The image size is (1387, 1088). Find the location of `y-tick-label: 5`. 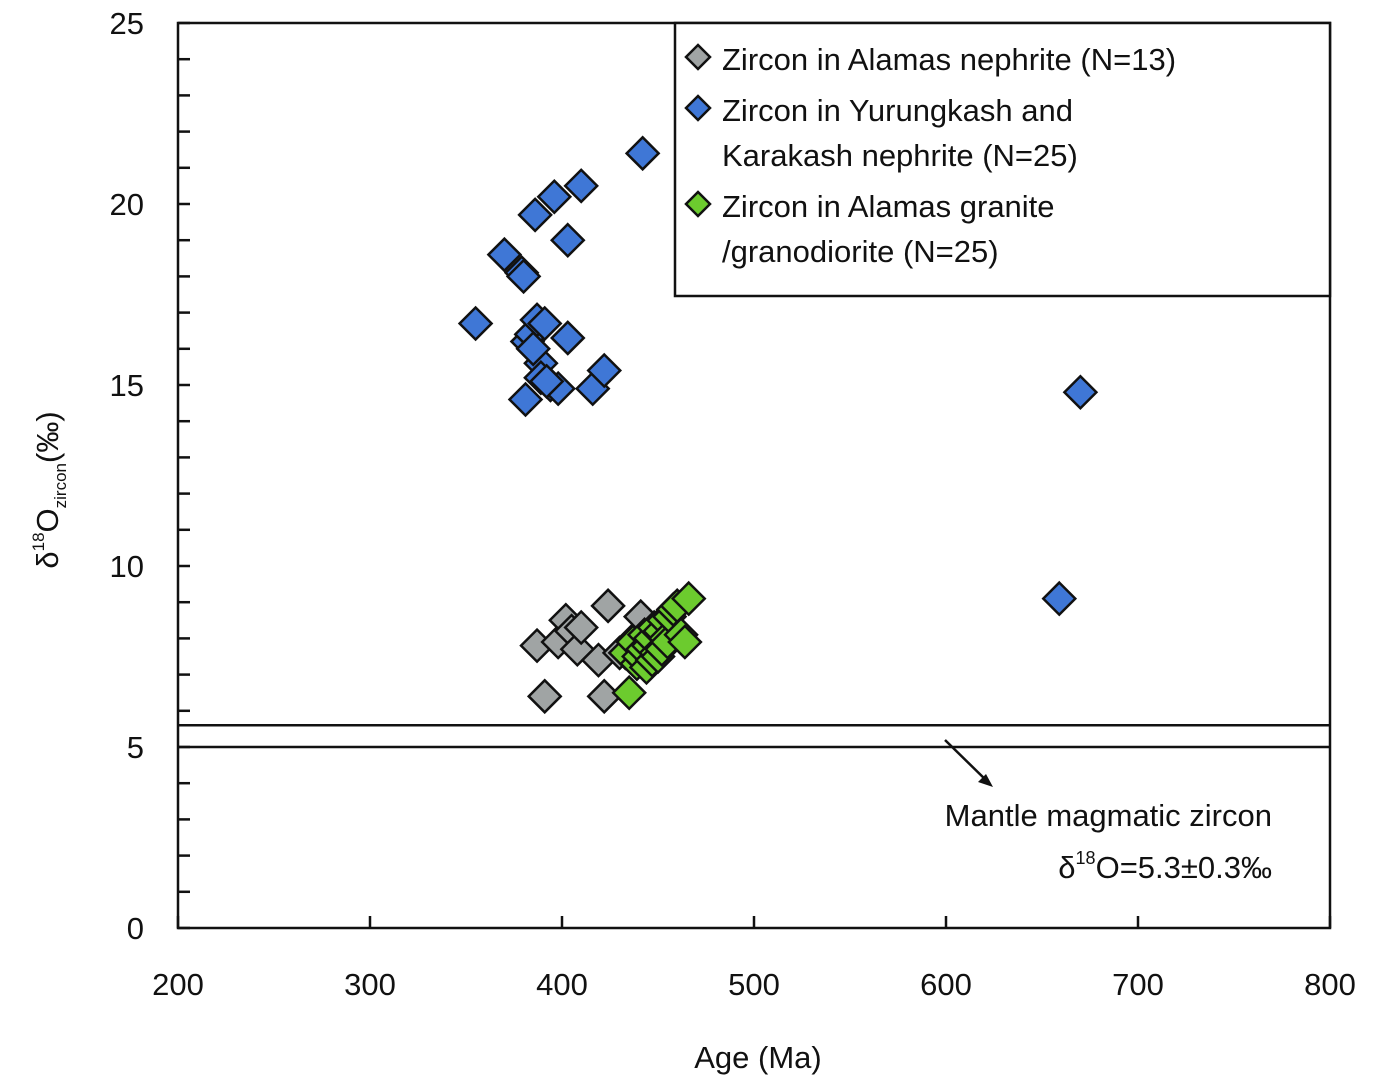

y-tick-label: 5 is located at coordinates (135, 747).